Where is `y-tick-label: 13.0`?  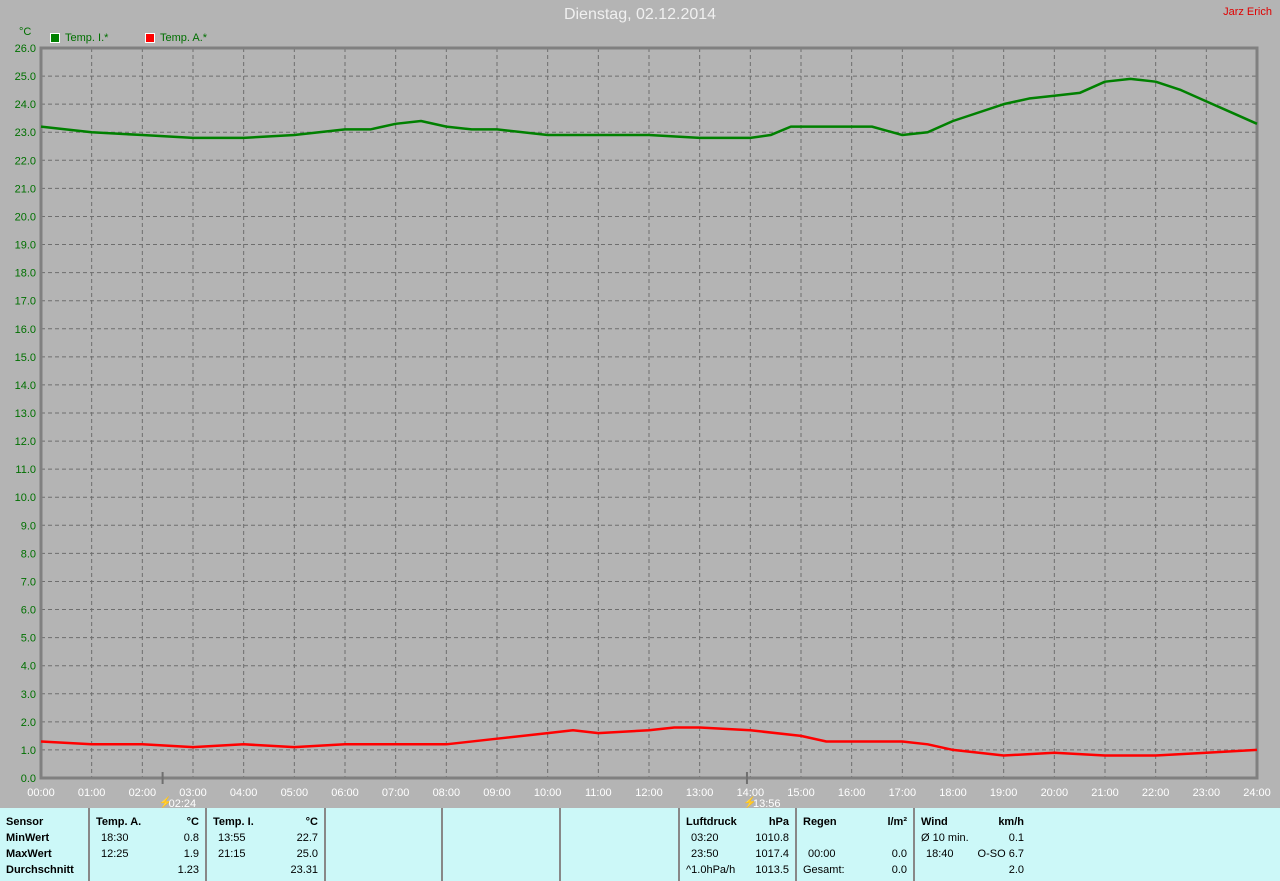
y-tick-label: 13.0 is located at coordinates (25, 414).